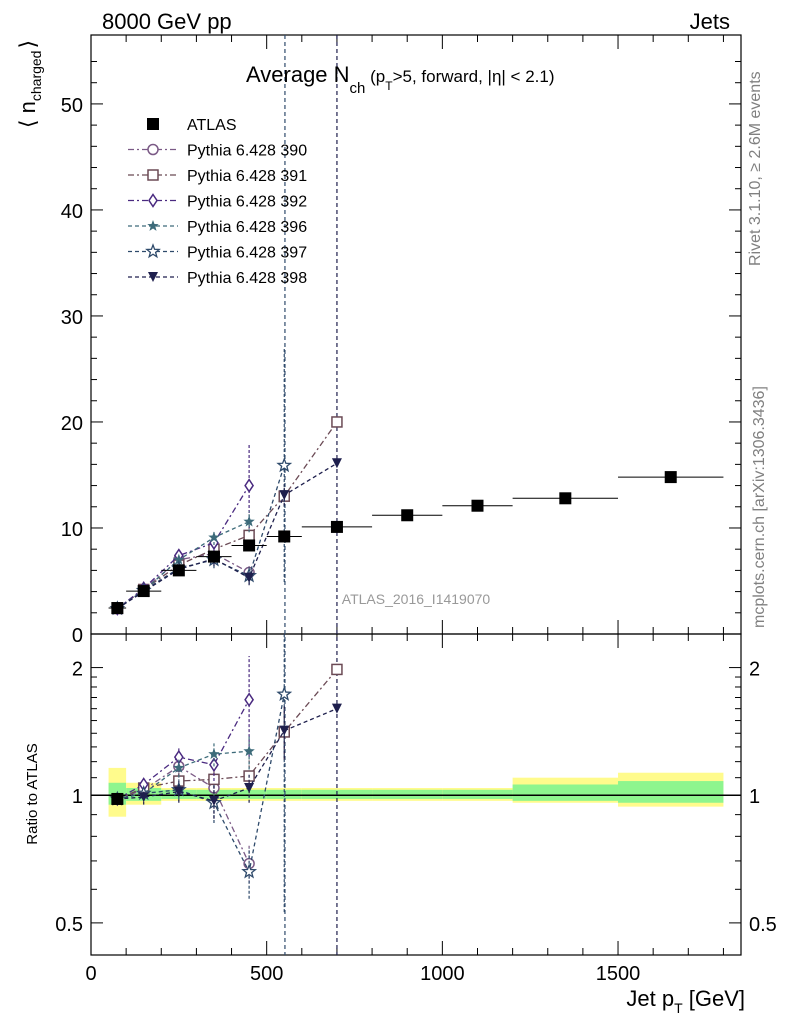 This screenshot has height=1024, width=786. What do you see at coordinates (27, 44) in the screenshot?
I see `main-y-axis-label-close: ⟩` at bounding box center [27, 44].